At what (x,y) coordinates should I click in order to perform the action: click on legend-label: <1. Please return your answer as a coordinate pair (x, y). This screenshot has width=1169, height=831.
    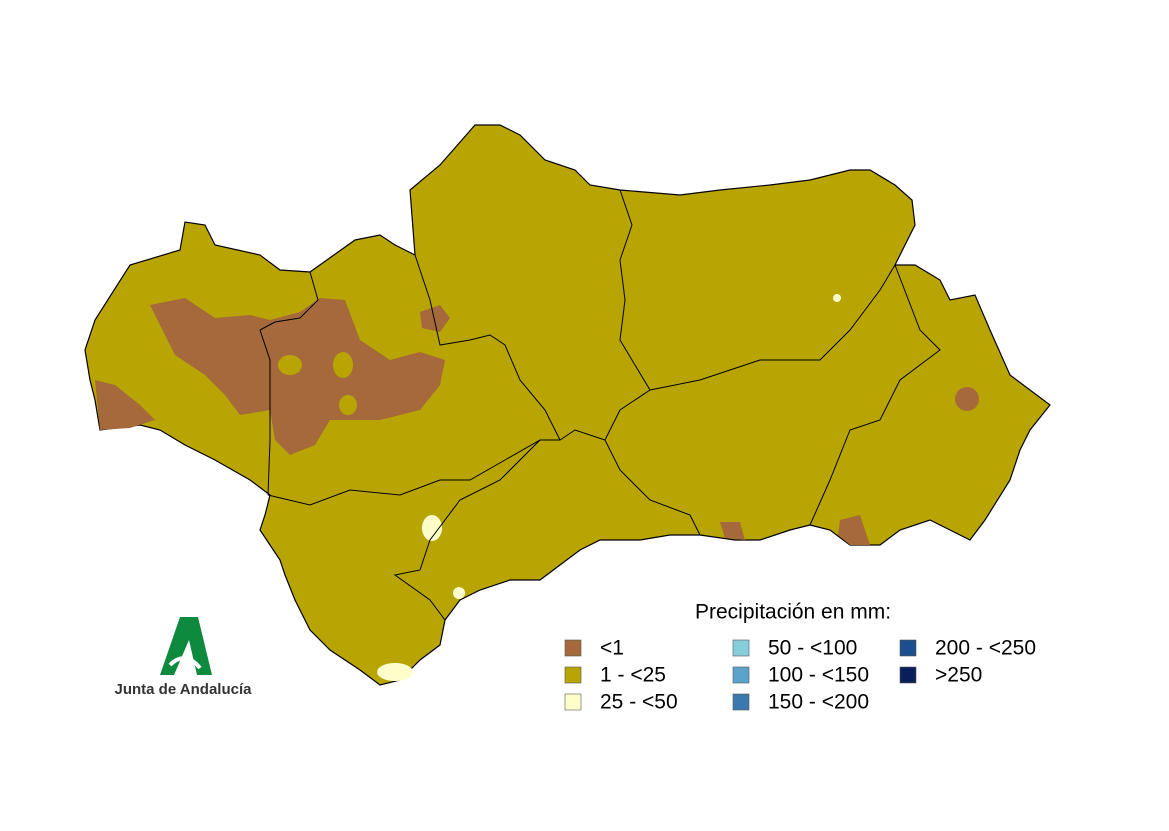
    Looking at the image, I should click on (612, 648).